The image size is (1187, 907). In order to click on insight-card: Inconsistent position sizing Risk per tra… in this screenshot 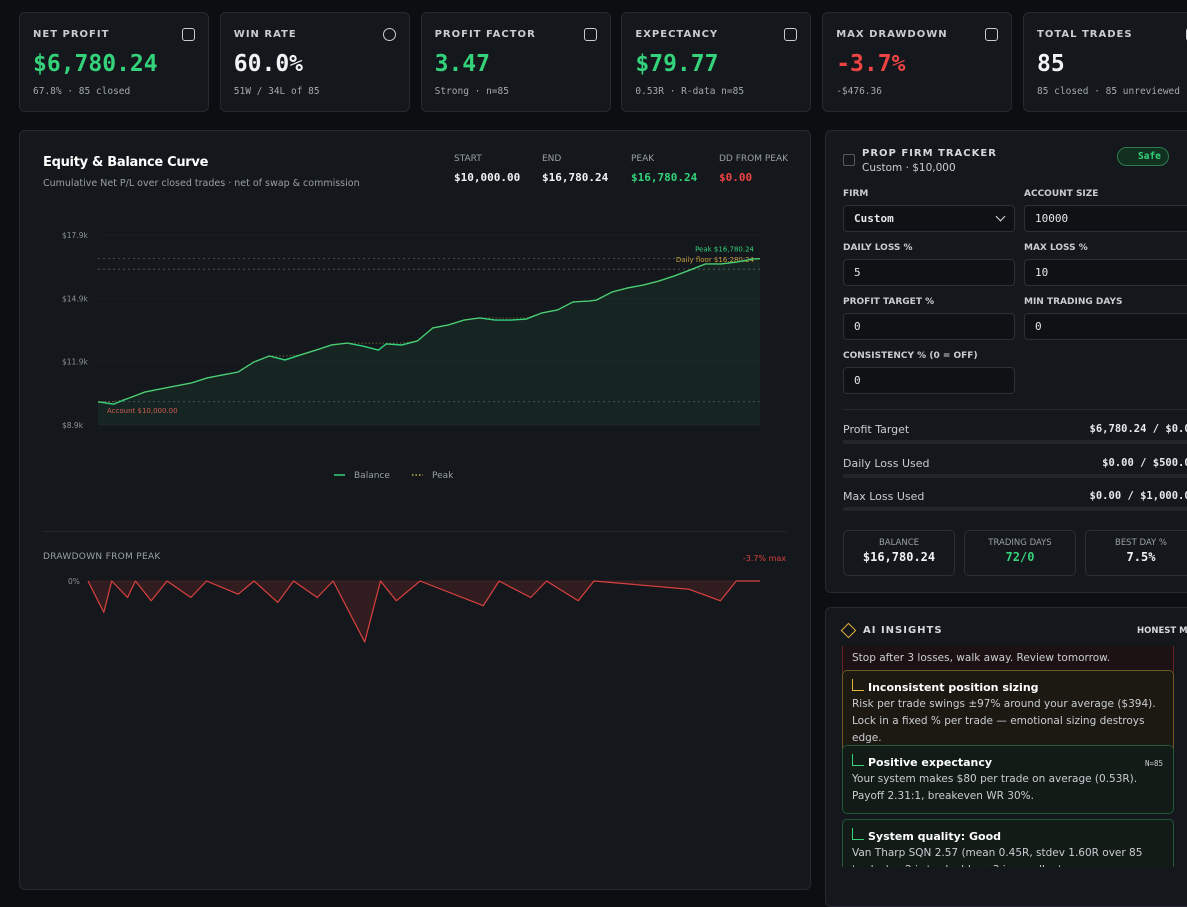, I will do `click(1008, 713)`.